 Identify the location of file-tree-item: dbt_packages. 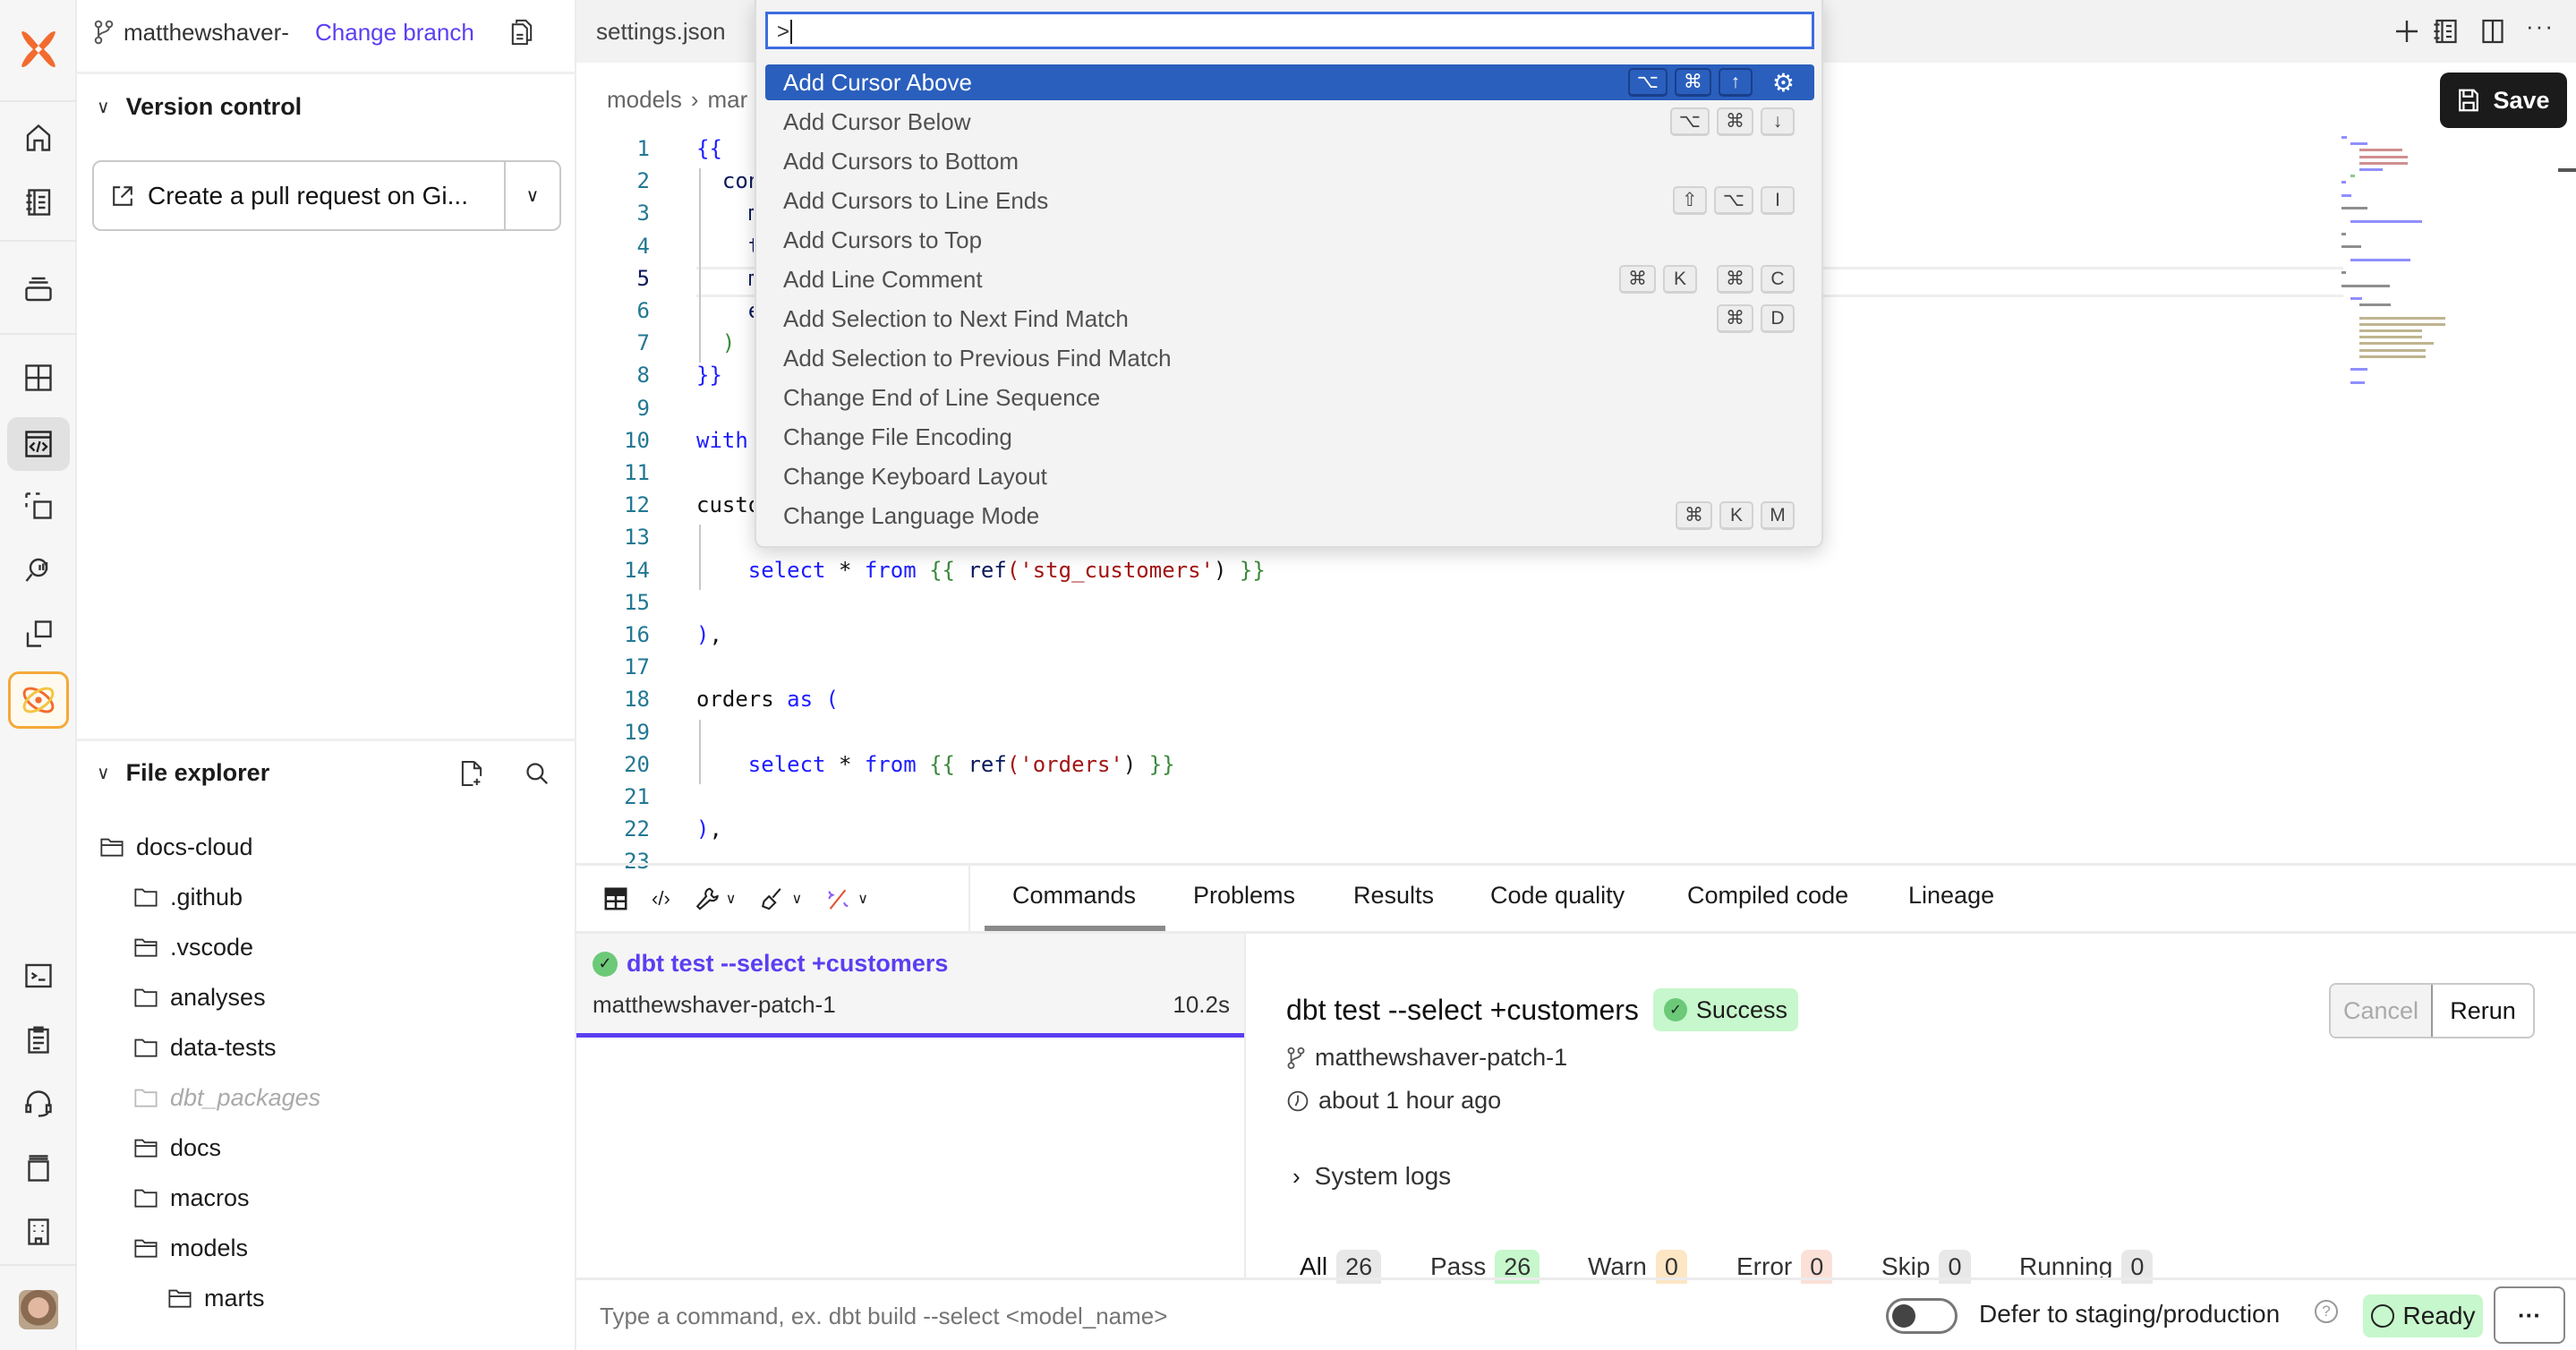
(227, 1098).